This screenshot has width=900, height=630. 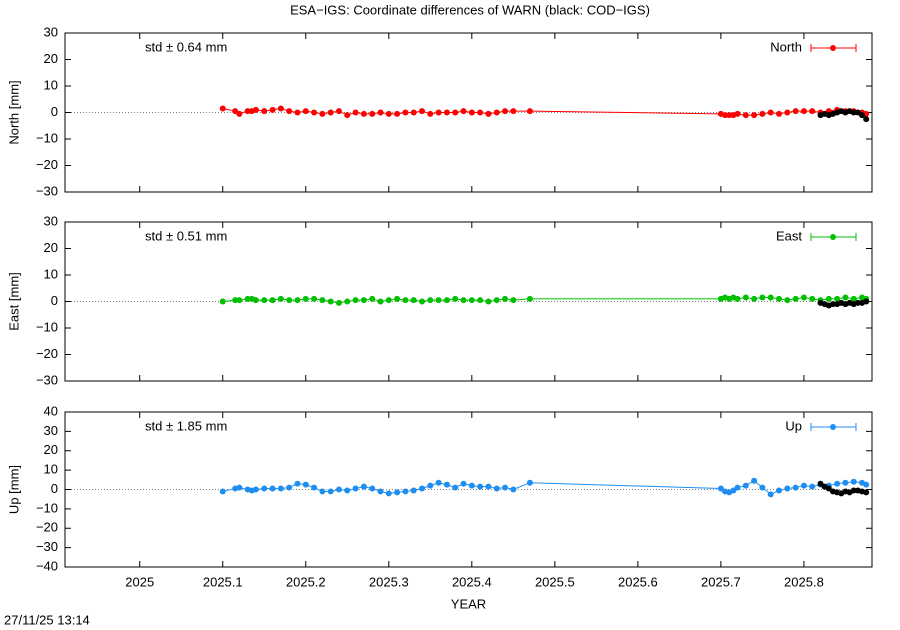 I want to click on x-tick-label: 2025.3, so click(x=389, y=581).